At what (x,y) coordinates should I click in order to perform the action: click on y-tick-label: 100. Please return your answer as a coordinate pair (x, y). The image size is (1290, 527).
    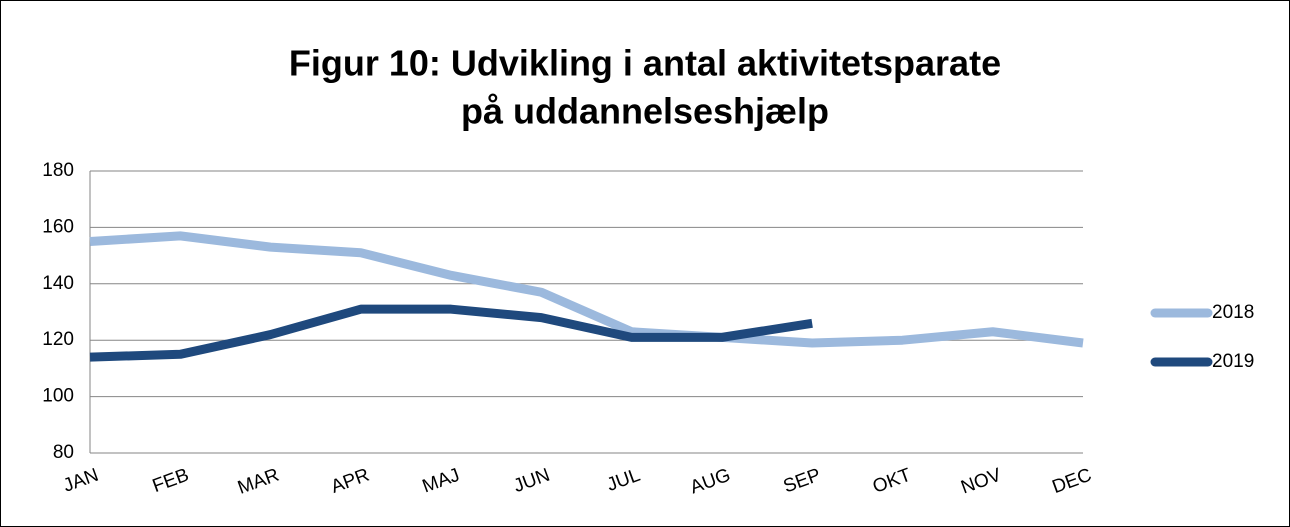
    Looking at the image, I should click on (58, 396).